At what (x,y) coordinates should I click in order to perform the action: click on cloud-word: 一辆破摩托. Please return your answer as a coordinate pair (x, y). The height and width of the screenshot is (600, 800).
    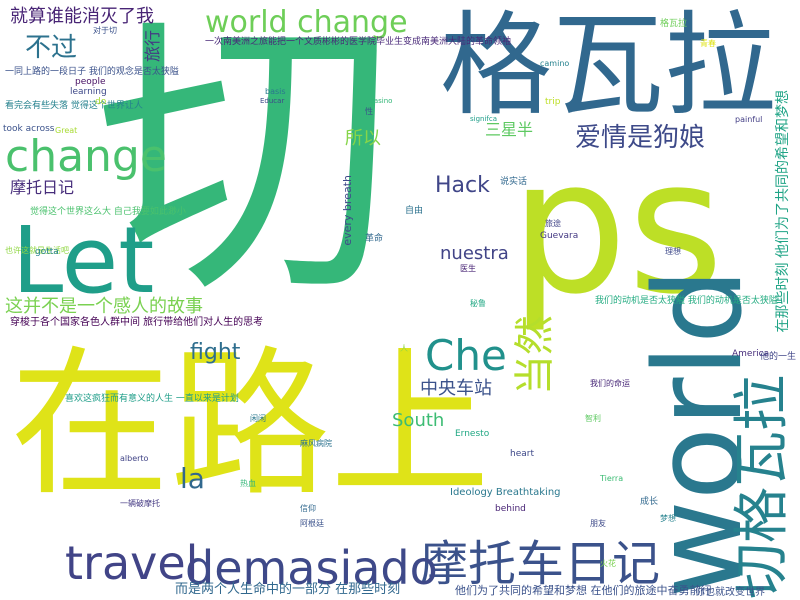
    Looking at the image, I should click on (140, 503).